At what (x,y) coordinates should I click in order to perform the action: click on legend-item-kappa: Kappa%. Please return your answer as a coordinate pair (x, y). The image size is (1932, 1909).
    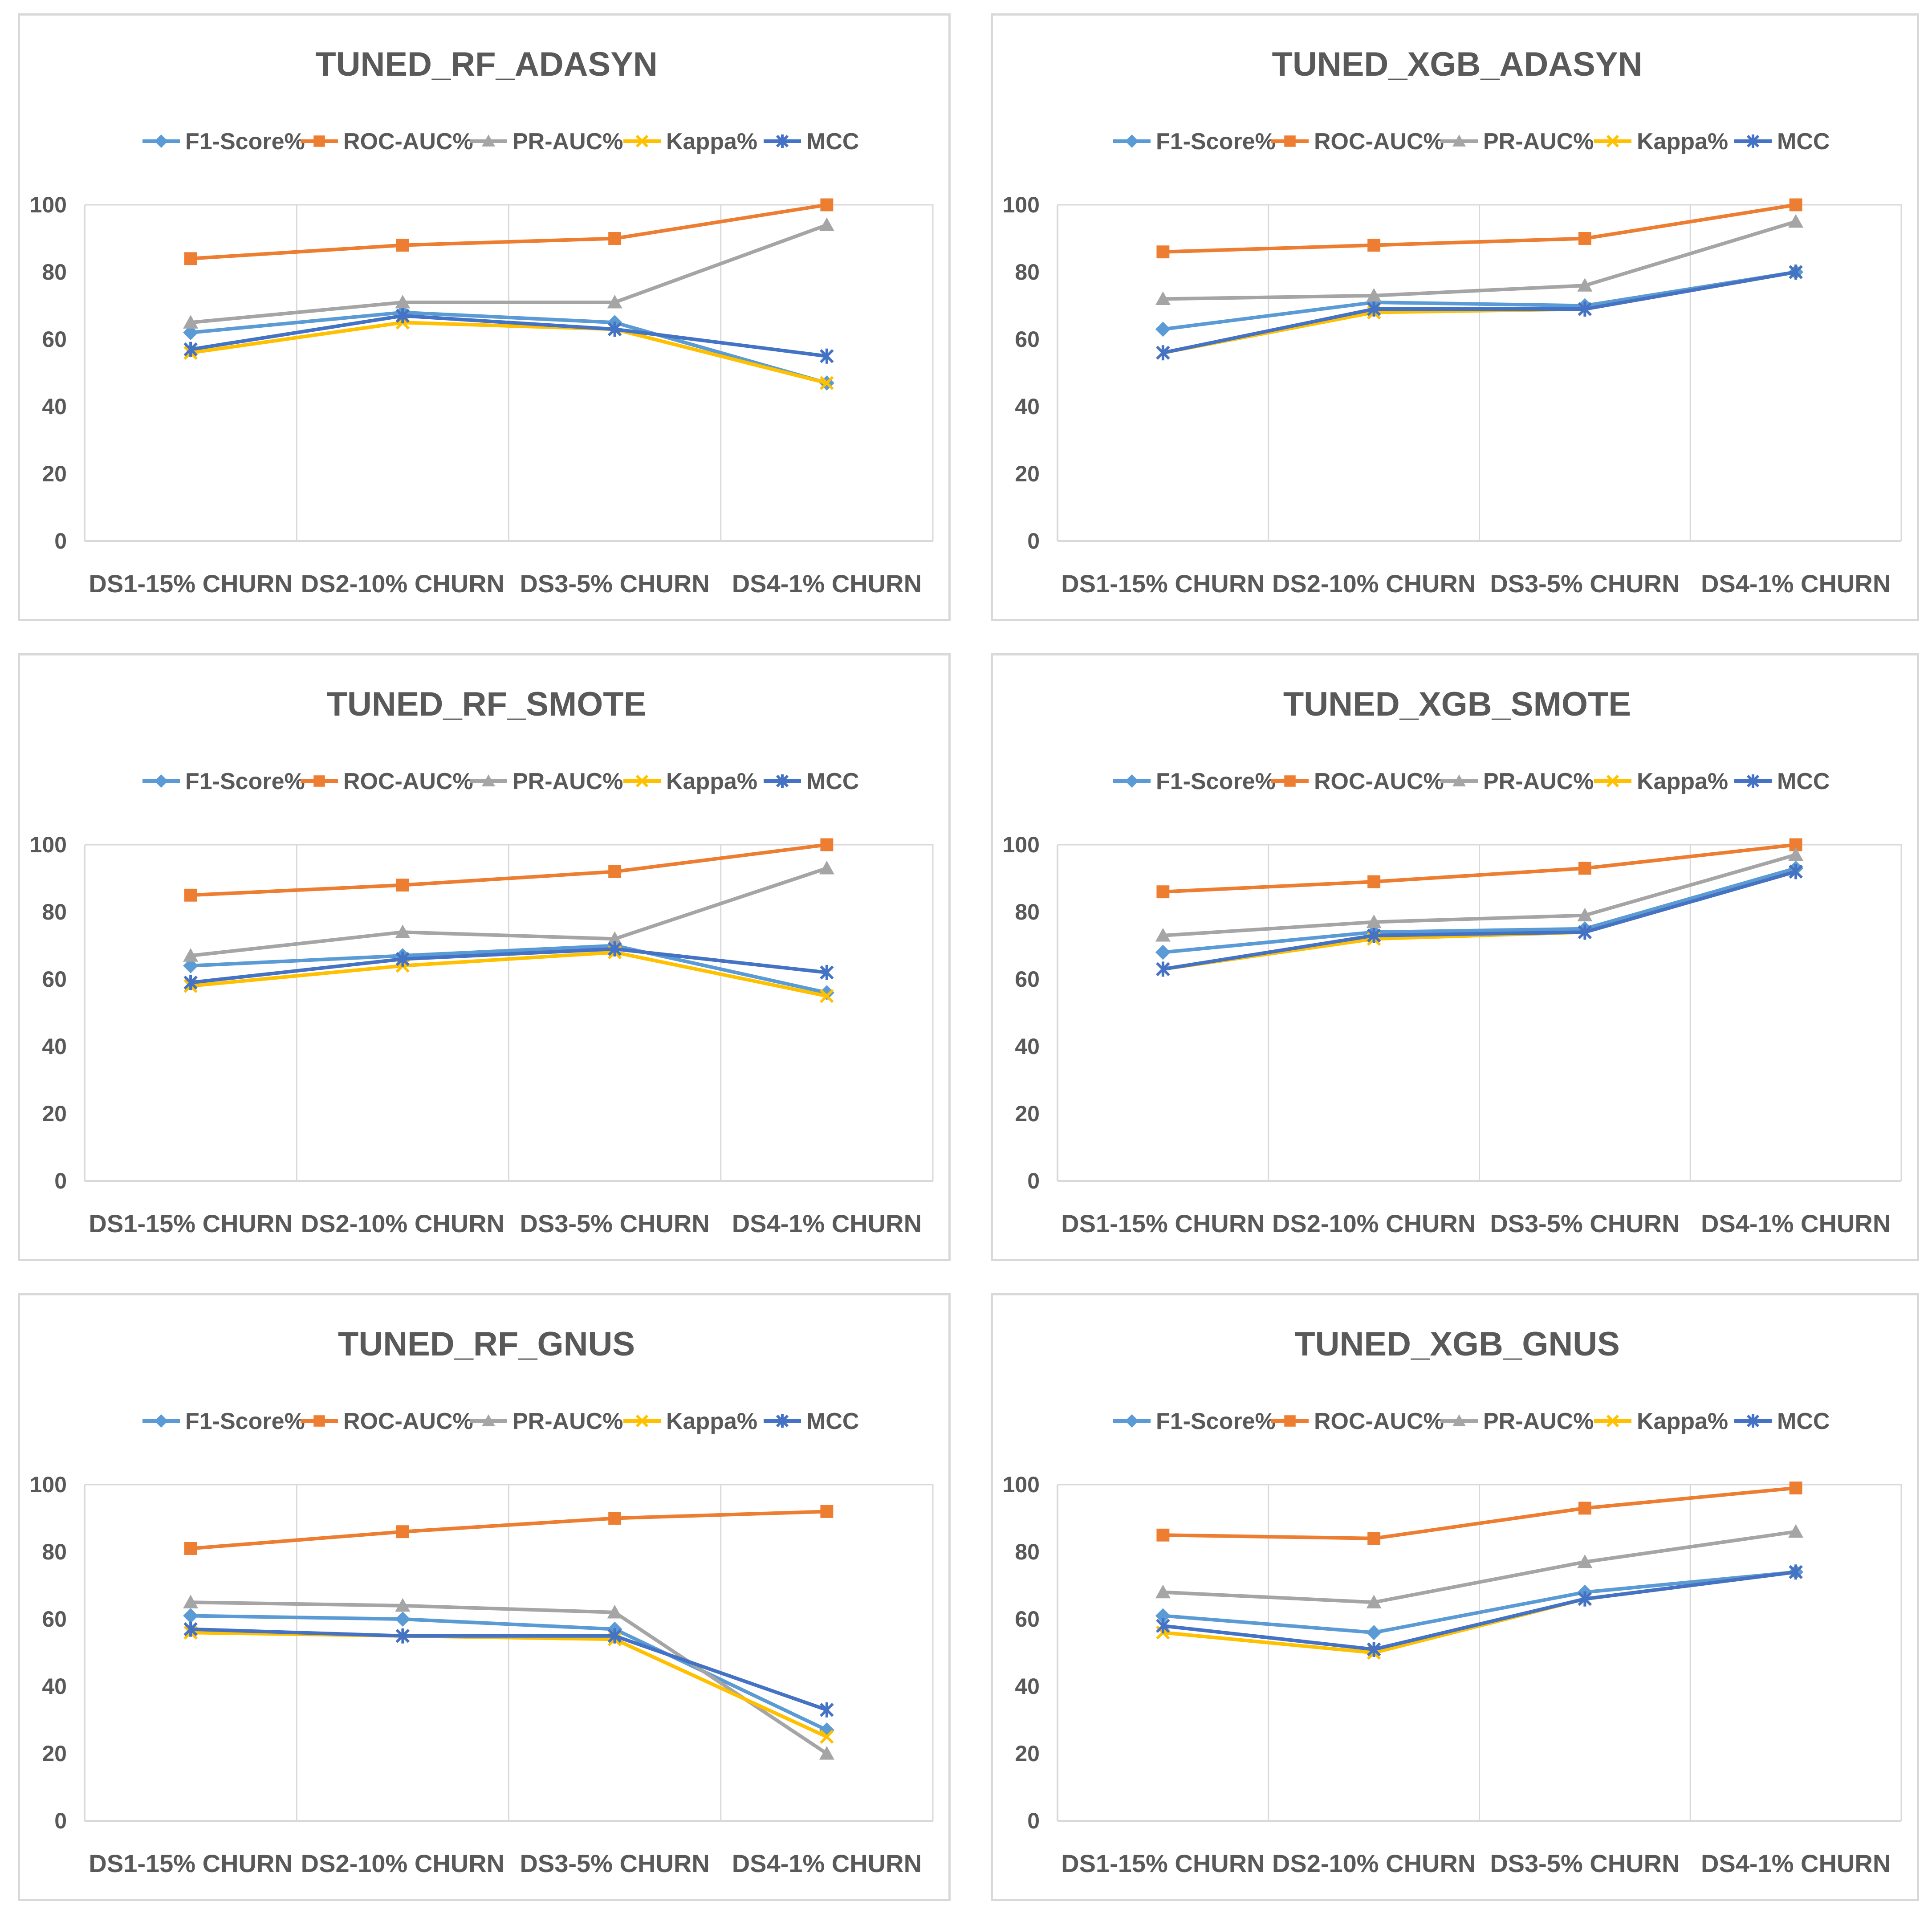
    Looking at the image, I should click on (690, 781).